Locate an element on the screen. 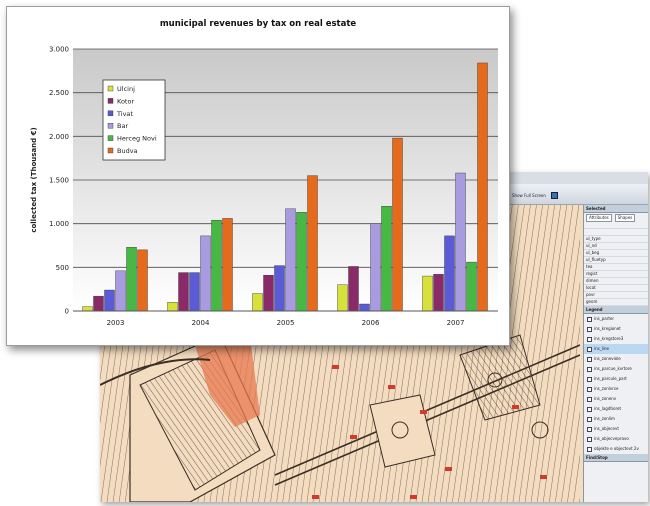 Image resolution: width=650 pixels, height=506 pixels. layer-item: ins_kregionet is located at coordinates (616, 329).